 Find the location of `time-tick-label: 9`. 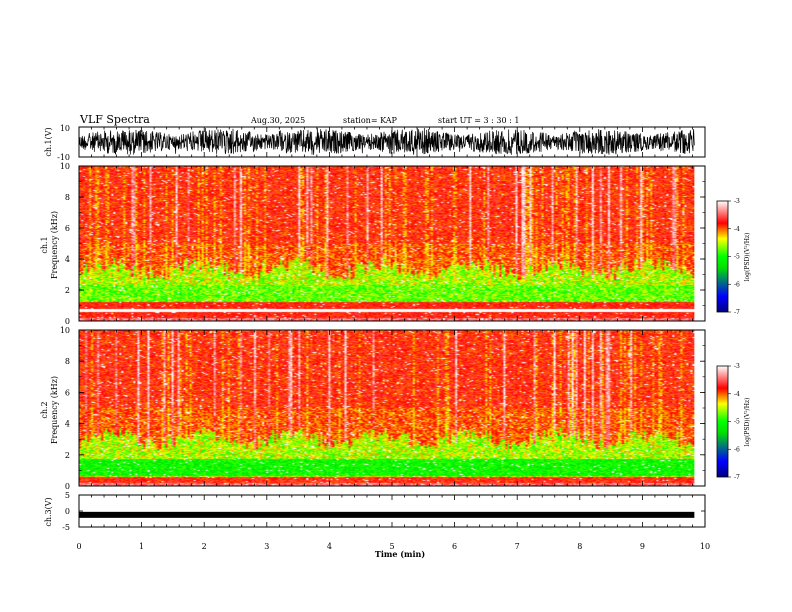

time-tick-label: 9 is located at coordinates (642, 546).